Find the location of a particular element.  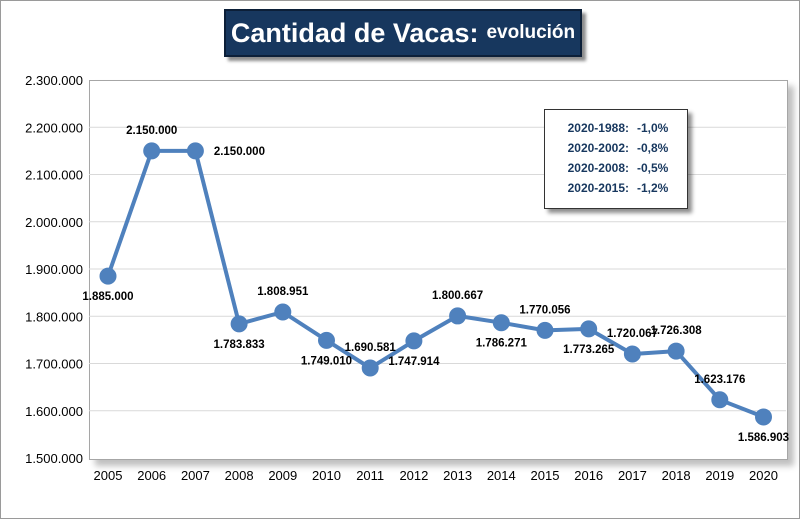

stat-row: 2020-2015: -1,2% is located at coordinates (616, 188).